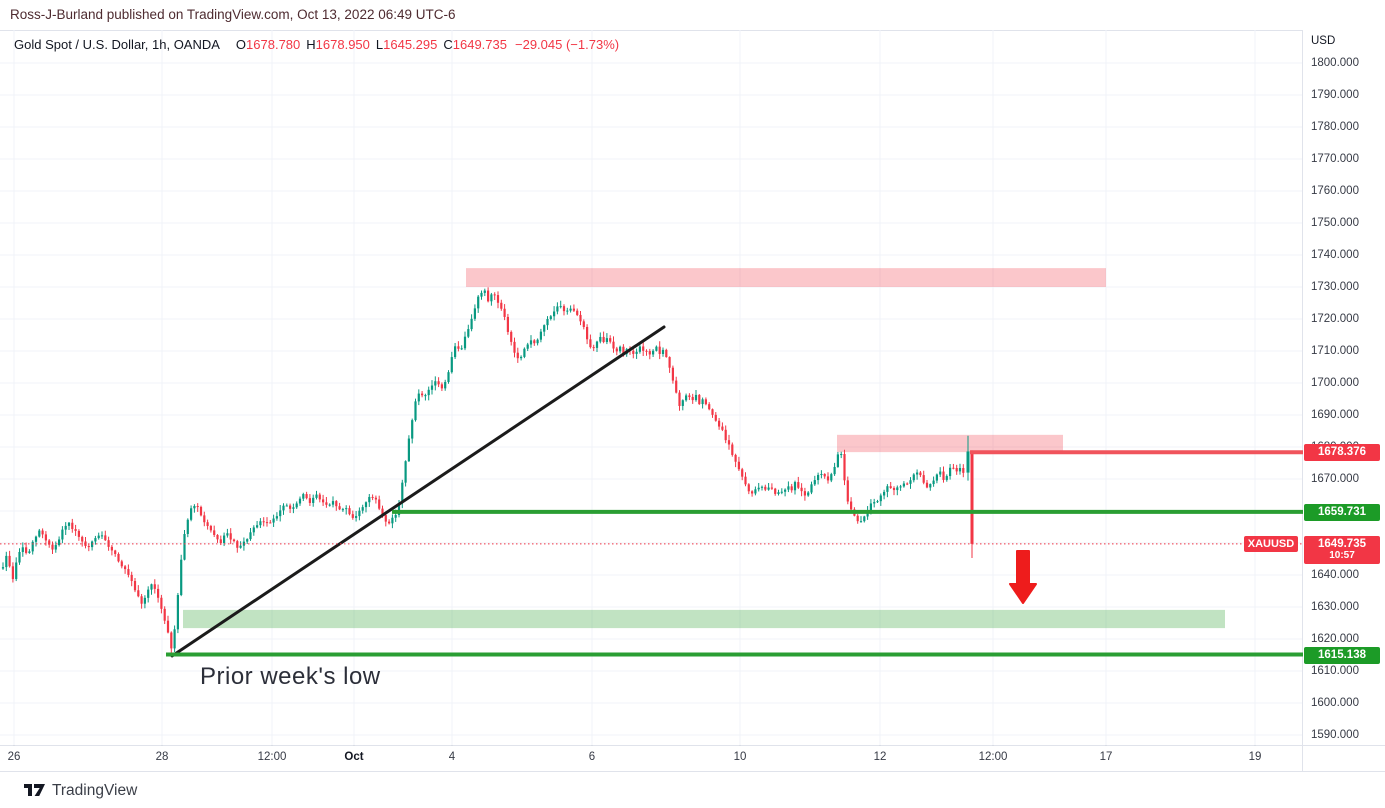 The image size is (1385, 808). What do you see at coordinates (14, 757) in the screenshot?
I see `time-tick-label: 26` at bounding box center [14, 757].